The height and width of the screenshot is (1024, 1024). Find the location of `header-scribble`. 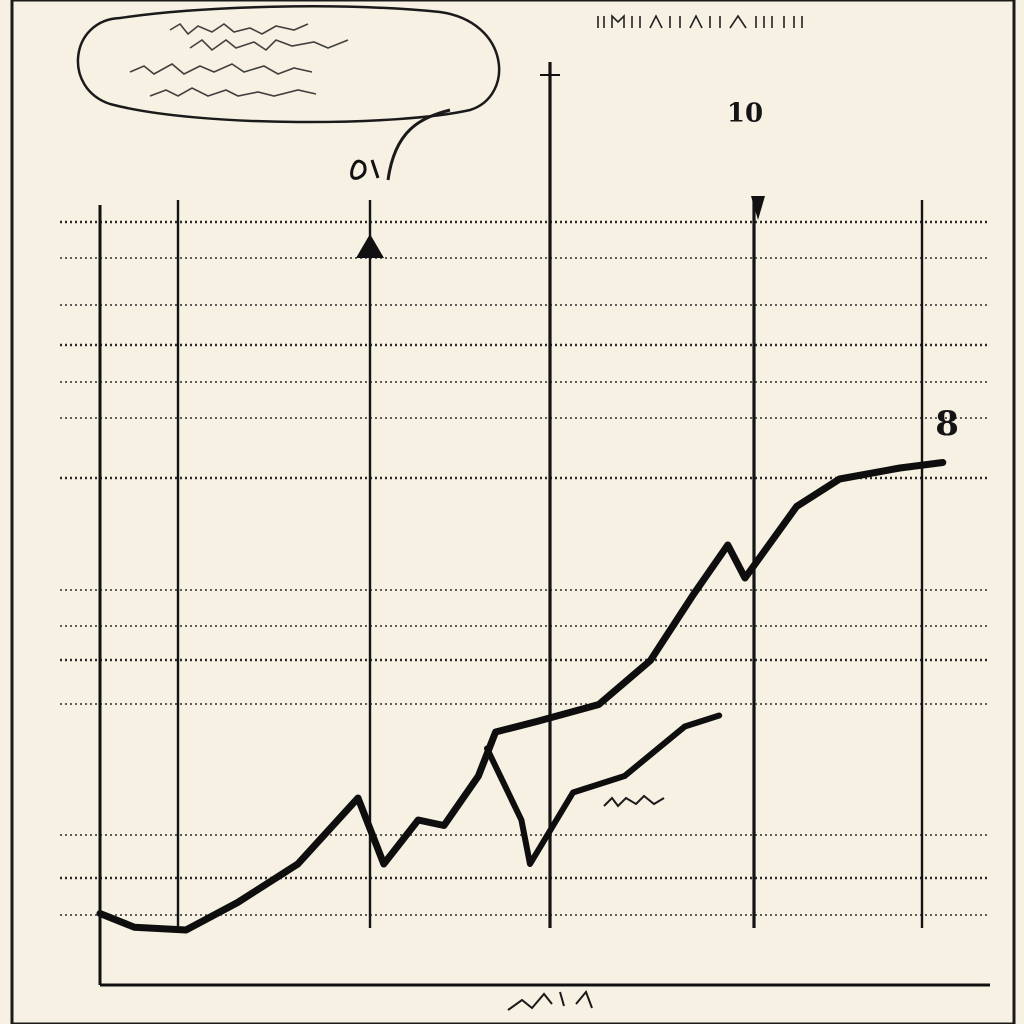

header-scribble is located at coordinates (700, 21).